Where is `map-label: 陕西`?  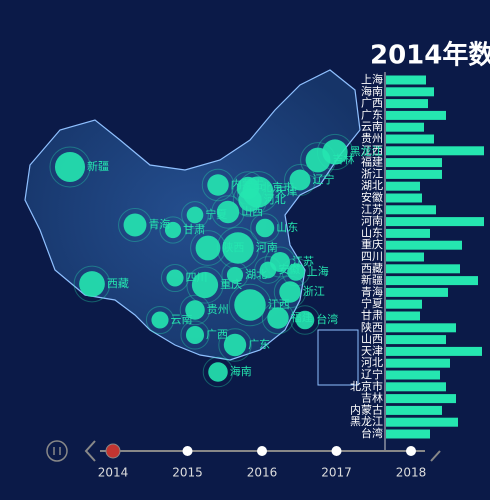
map-label: 陕西 is located at coordinates (233, 247).